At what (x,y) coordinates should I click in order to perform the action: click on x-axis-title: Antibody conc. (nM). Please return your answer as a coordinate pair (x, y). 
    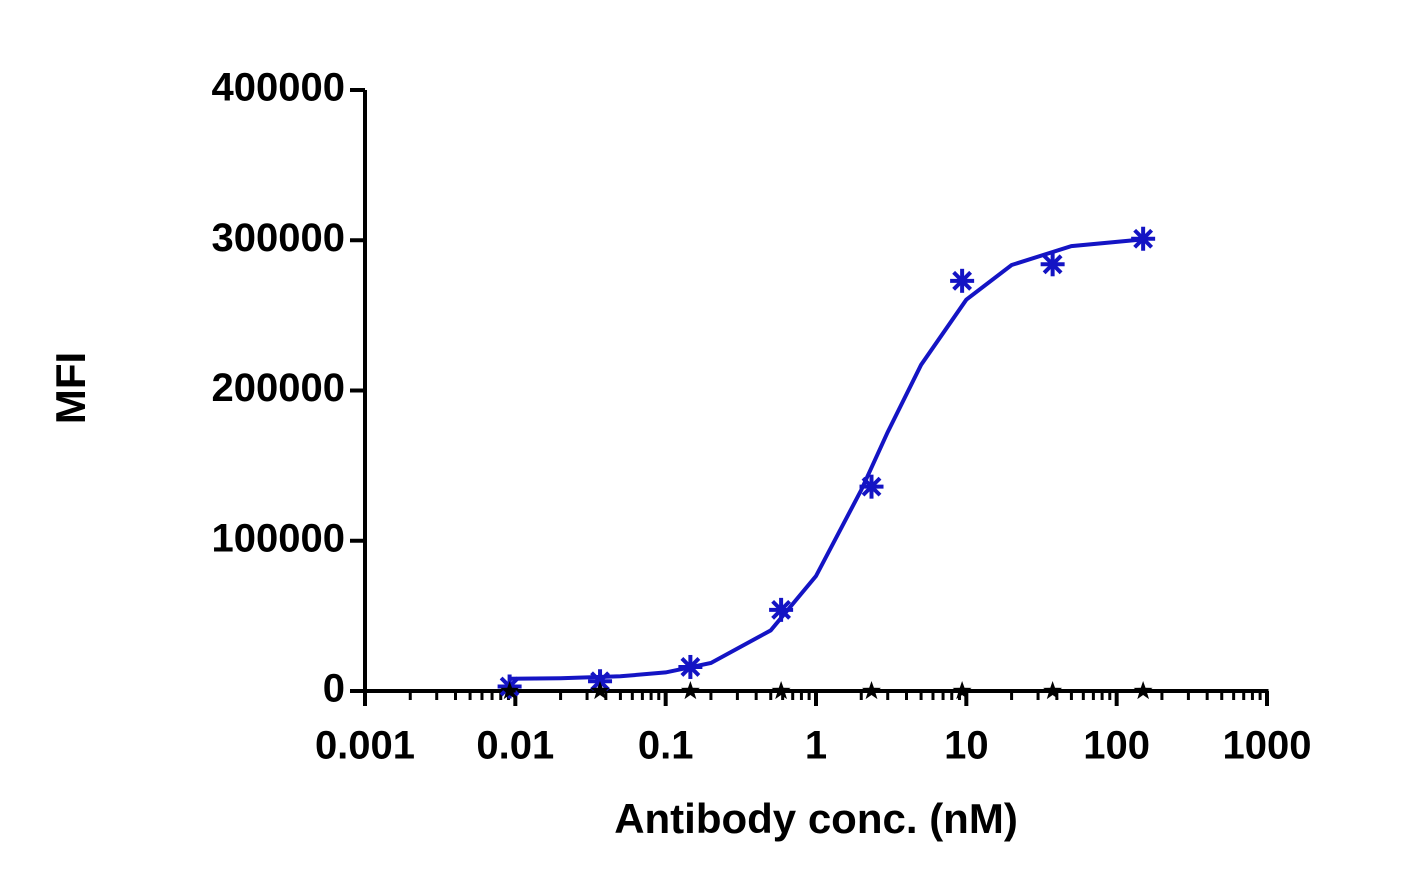
    Looking at the image, I should click on (816, 818).